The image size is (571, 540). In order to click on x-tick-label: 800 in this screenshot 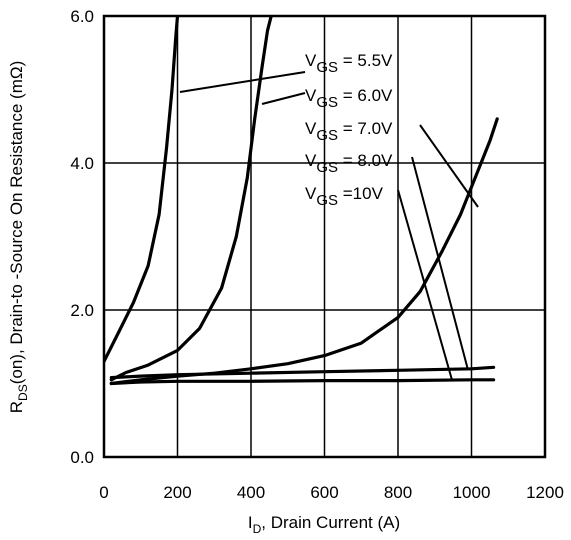, I will do `click(398, 492)`.